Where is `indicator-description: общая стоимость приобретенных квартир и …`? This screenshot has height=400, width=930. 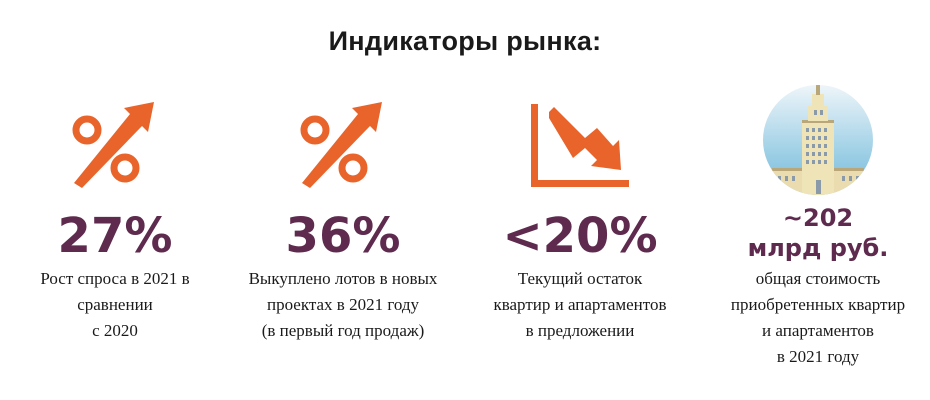 indicator-description: общая стоимость приобретенных квартир и … is located at coordinates (818, 317).